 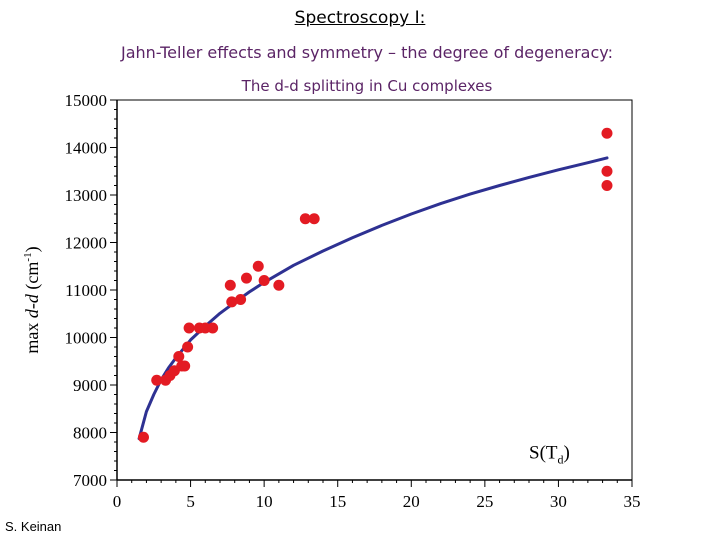 I want to click on x-tick-label: 0, so click(x=117, y=501).